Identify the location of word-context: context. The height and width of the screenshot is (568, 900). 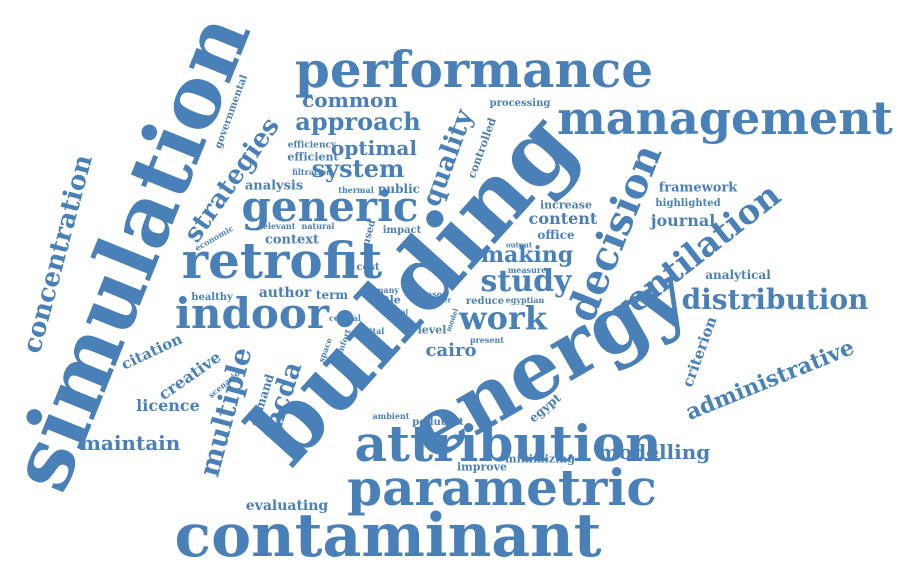
(292, 240).